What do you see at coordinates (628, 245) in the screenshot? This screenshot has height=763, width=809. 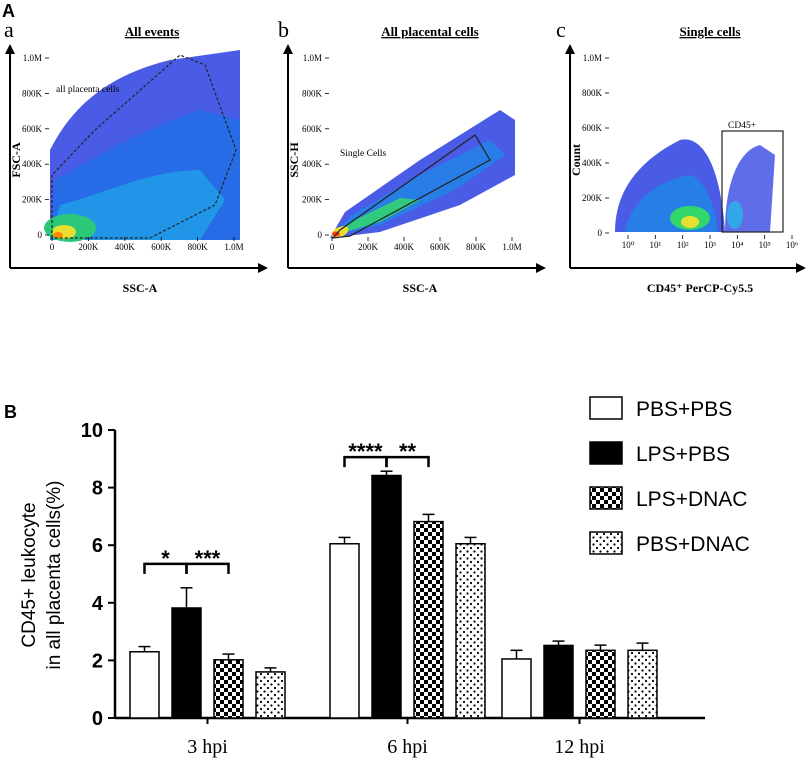 I see `x-tick-label: 10⁰` at bounding box center [628, 245].